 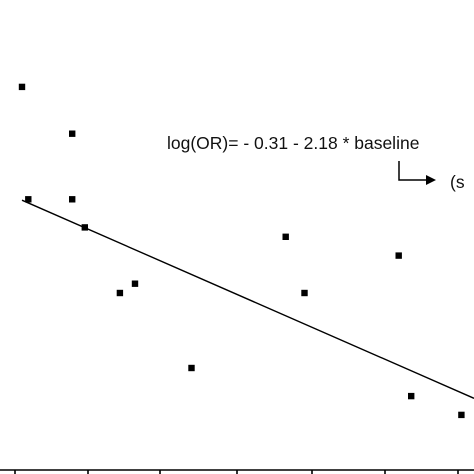 I want to click on x-axis, so click(x=237, y=471).